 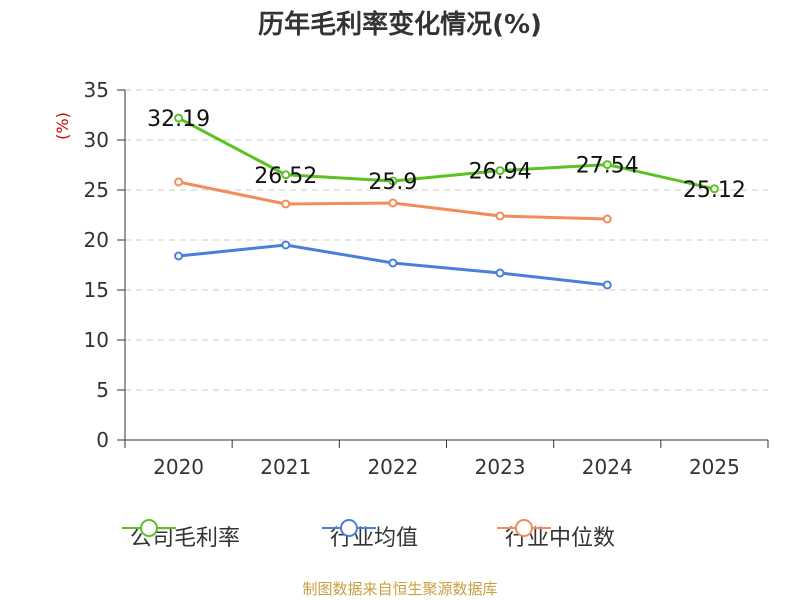 What do you see at coordinates (96, 190) in the screenshot?
I see `y-tick-label: 25` at bounding box center [96, 190].